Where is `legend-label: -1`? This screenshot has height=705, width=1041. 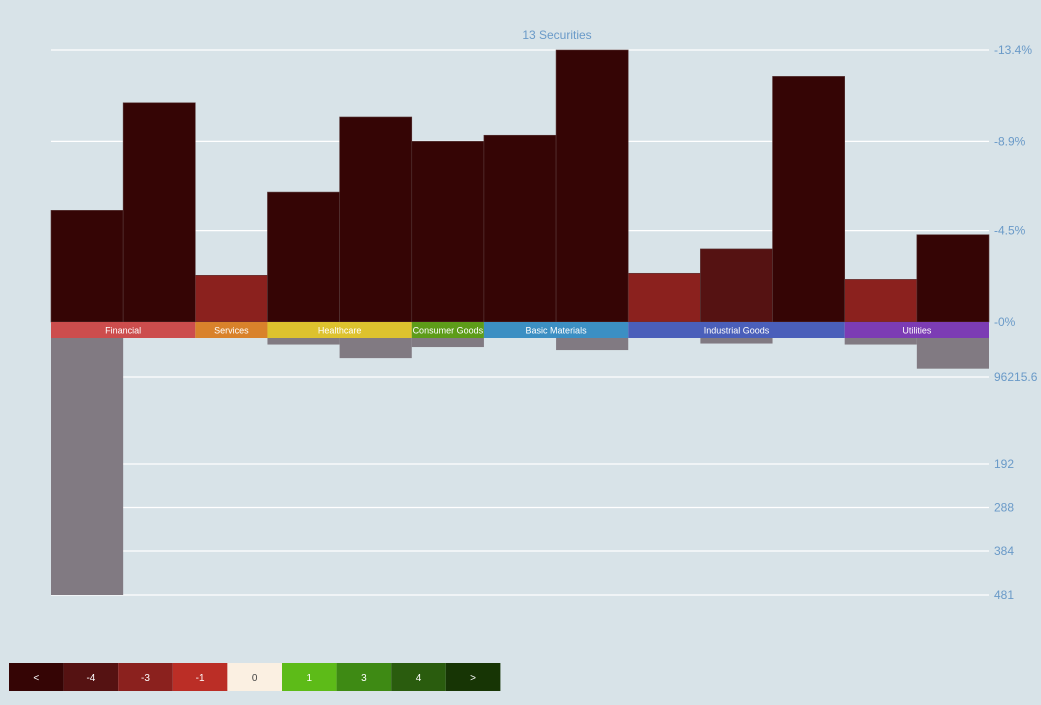
legend-label: -1 is located at coordinates (200, 678).